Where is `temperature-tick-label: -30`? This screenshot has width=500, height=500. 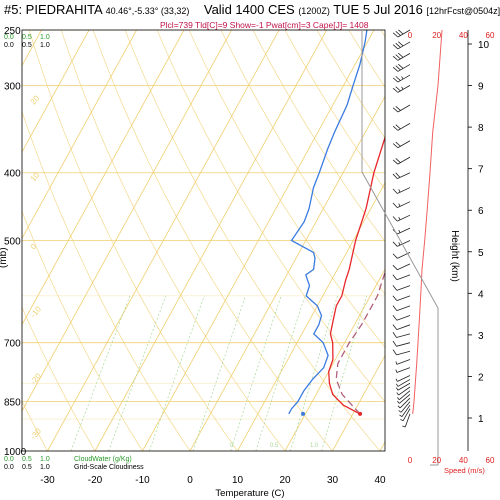 temperature-tick-label: -30 is located at coordinates (47, 480).